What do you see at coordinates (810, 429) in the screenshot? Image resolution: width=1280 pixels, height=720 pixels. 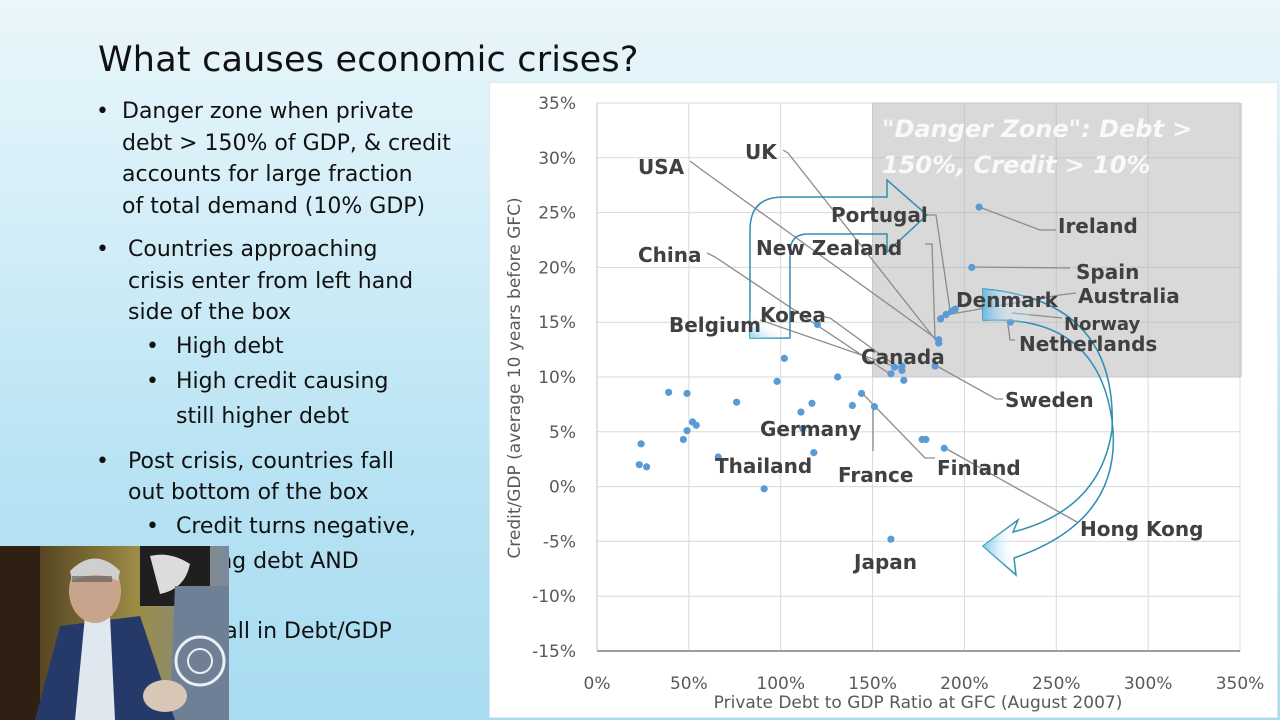 I see `country-label: Germany` at bounding box center [810, 429].